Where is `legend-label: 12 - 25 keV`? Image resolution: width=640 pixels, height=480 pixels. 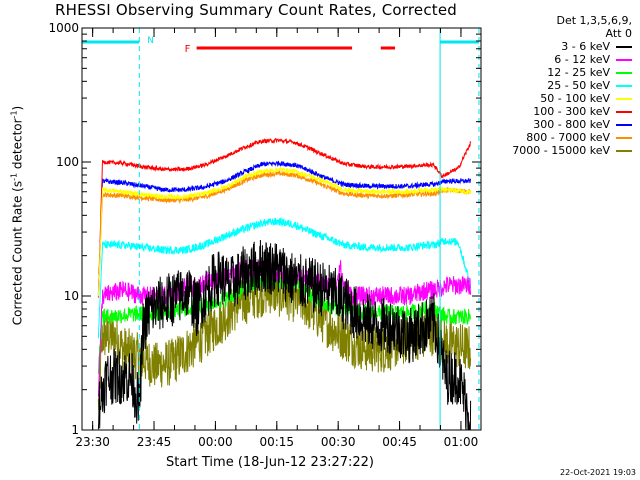
legend-label: 12 - 25 keV is located at coordinates (578, 72).